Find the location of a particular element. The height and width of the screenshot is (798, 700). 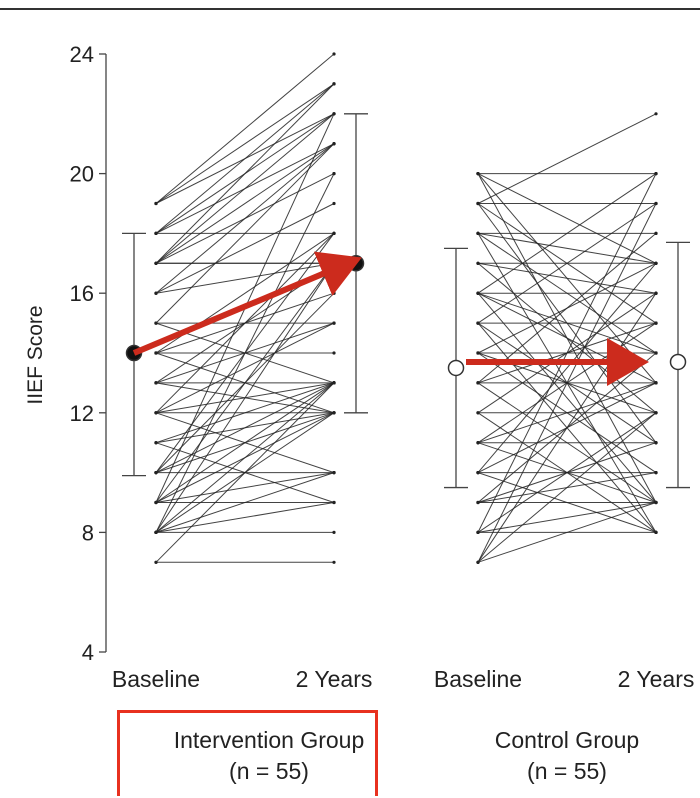

x-axis: Baseline 2 Years Baseline 2 Years is located at coordinates (403, 679).